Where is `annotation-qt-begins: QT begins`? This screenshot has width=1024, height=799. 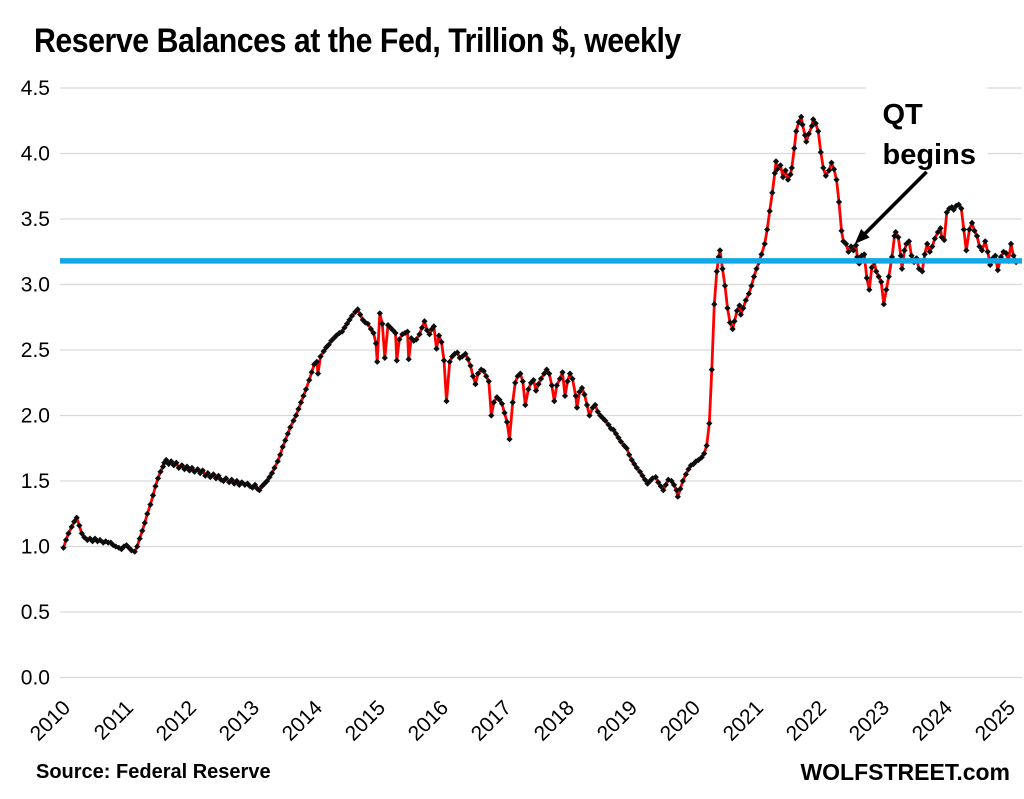 annotation-qt-begins: QT begins is located at coordinates (921, 163).